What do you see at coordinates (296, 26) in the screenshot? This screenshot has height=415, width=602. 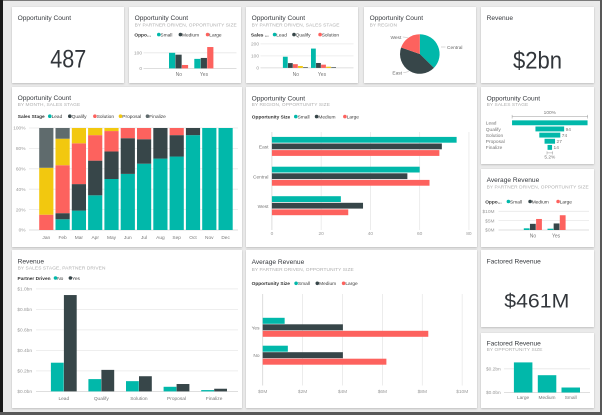 I see `svg-text: BY PARTNER DRIVEN, SALES STAGE` at bounding box center [296, 26].